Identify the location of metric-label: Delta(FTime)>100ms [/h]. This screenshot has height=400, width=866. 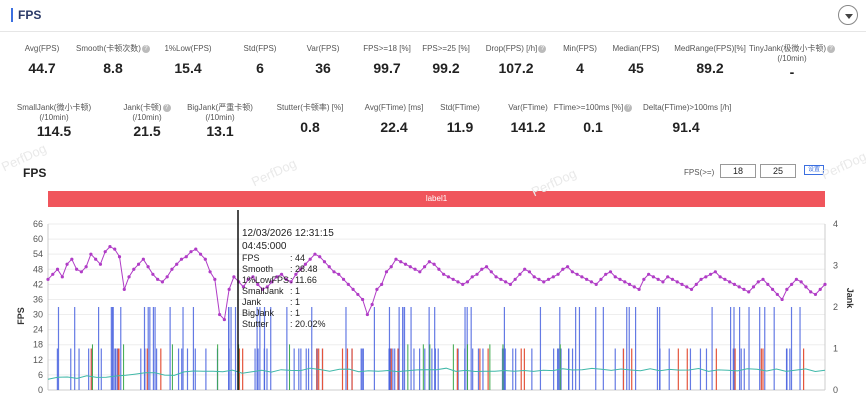
(687, 107).